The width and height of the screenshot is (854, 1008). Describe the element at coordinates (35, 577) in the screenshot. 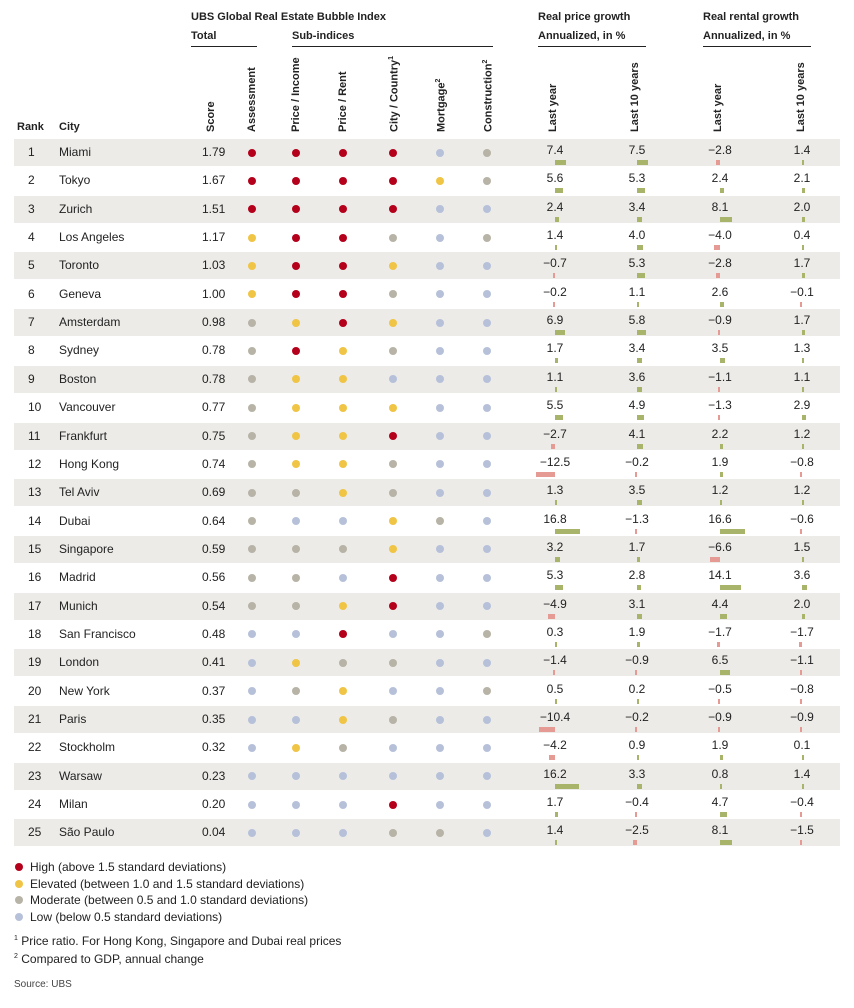

I see `rank-cell: 16` at that location.